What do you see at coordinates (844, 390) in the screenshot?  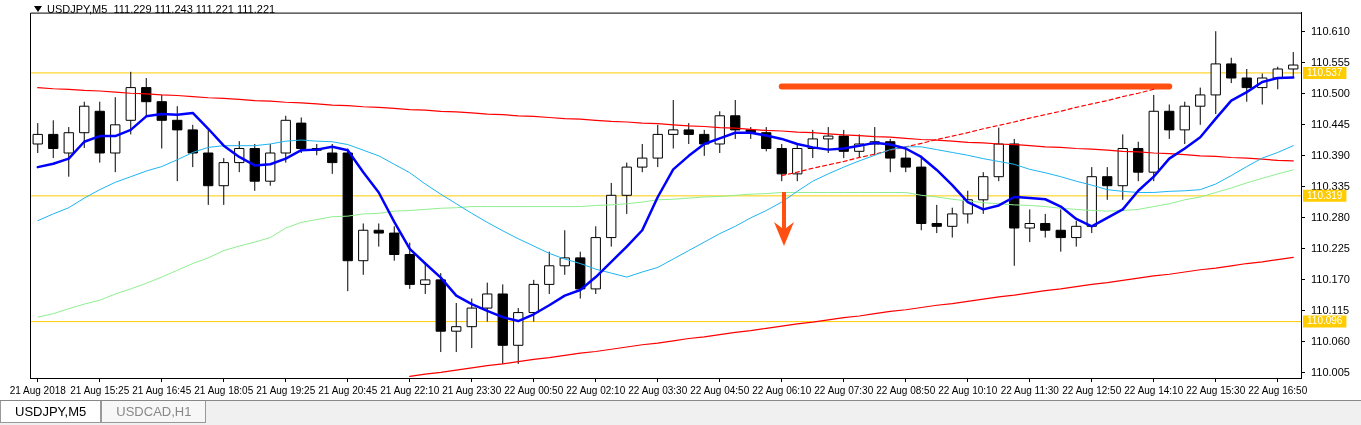 I see `x-tick-label: 22 Aug 07:30` at bounding box center [844, 390].